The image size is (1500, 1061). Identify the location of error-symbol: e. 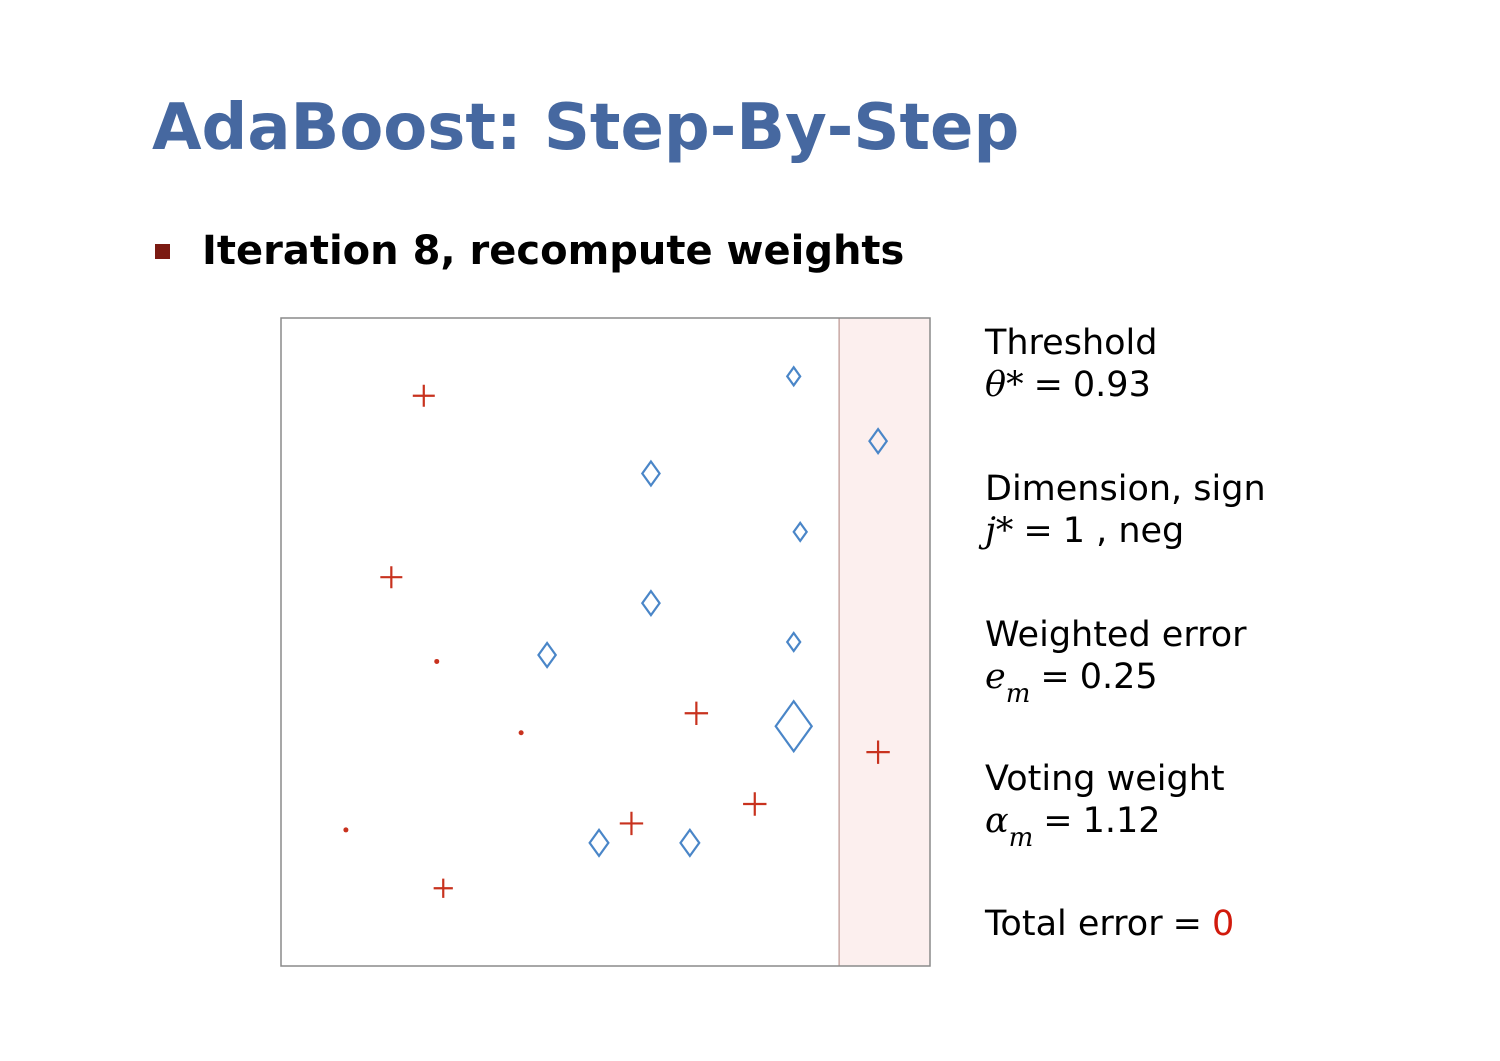
(995, 677).